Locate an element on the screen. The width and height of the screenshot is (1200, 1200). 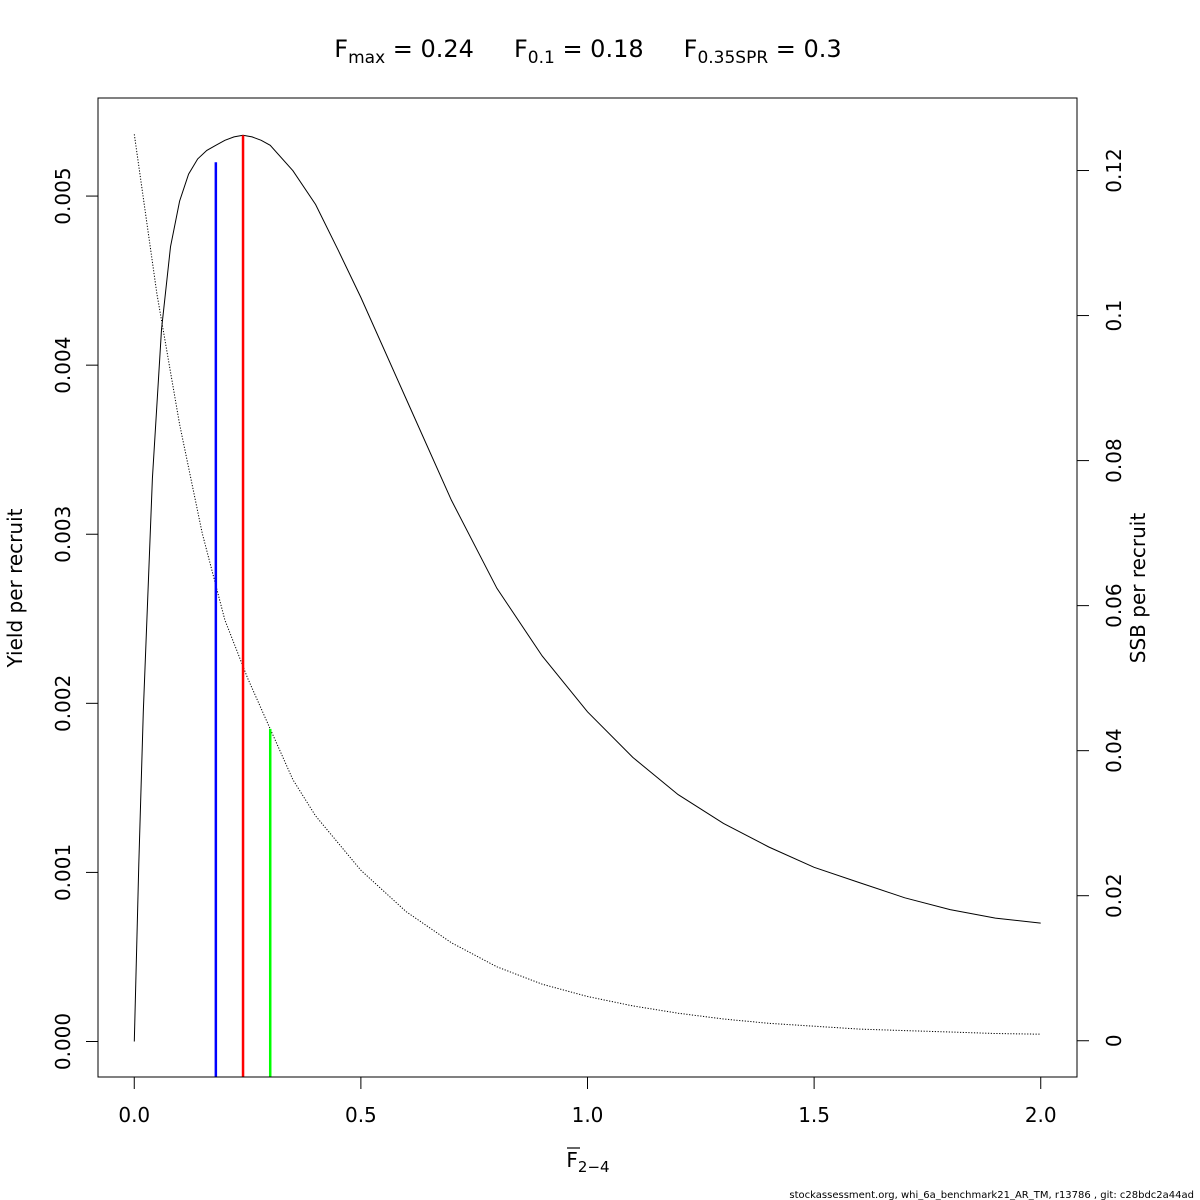
x-label-main: F is located at coordinates (572, 1160).